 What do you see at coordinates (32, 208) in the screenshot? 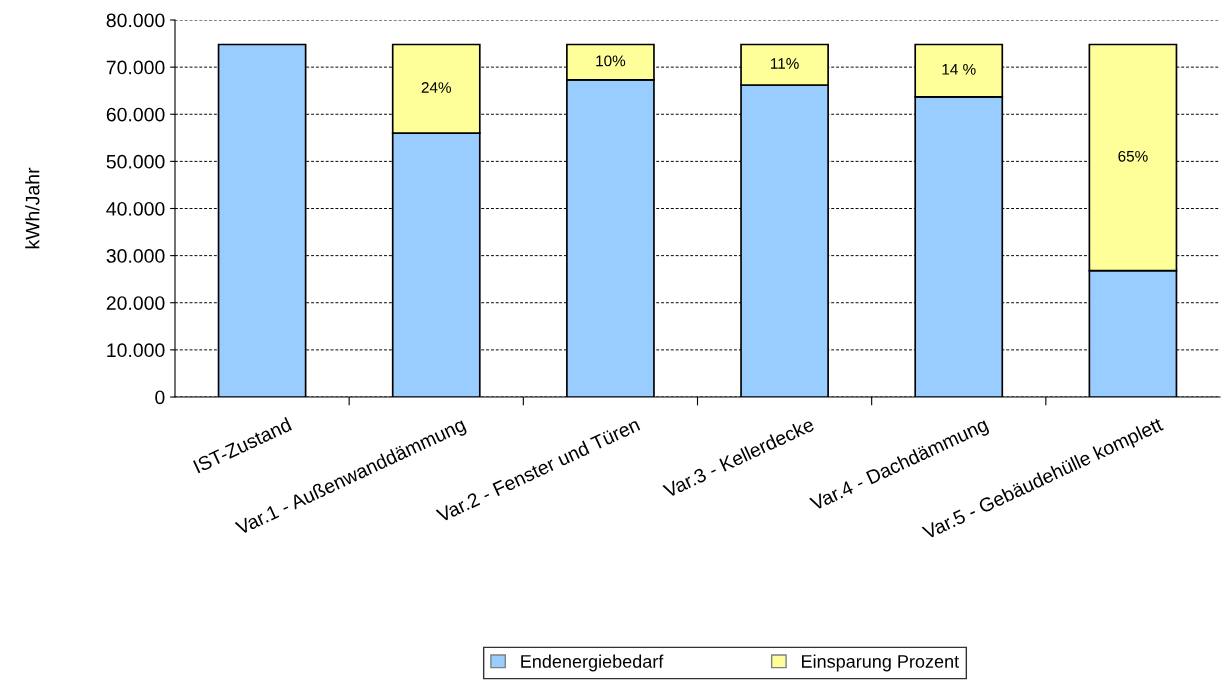
I see `y-axis-title: kWh/Jahr` at bounding box center [32, 208].